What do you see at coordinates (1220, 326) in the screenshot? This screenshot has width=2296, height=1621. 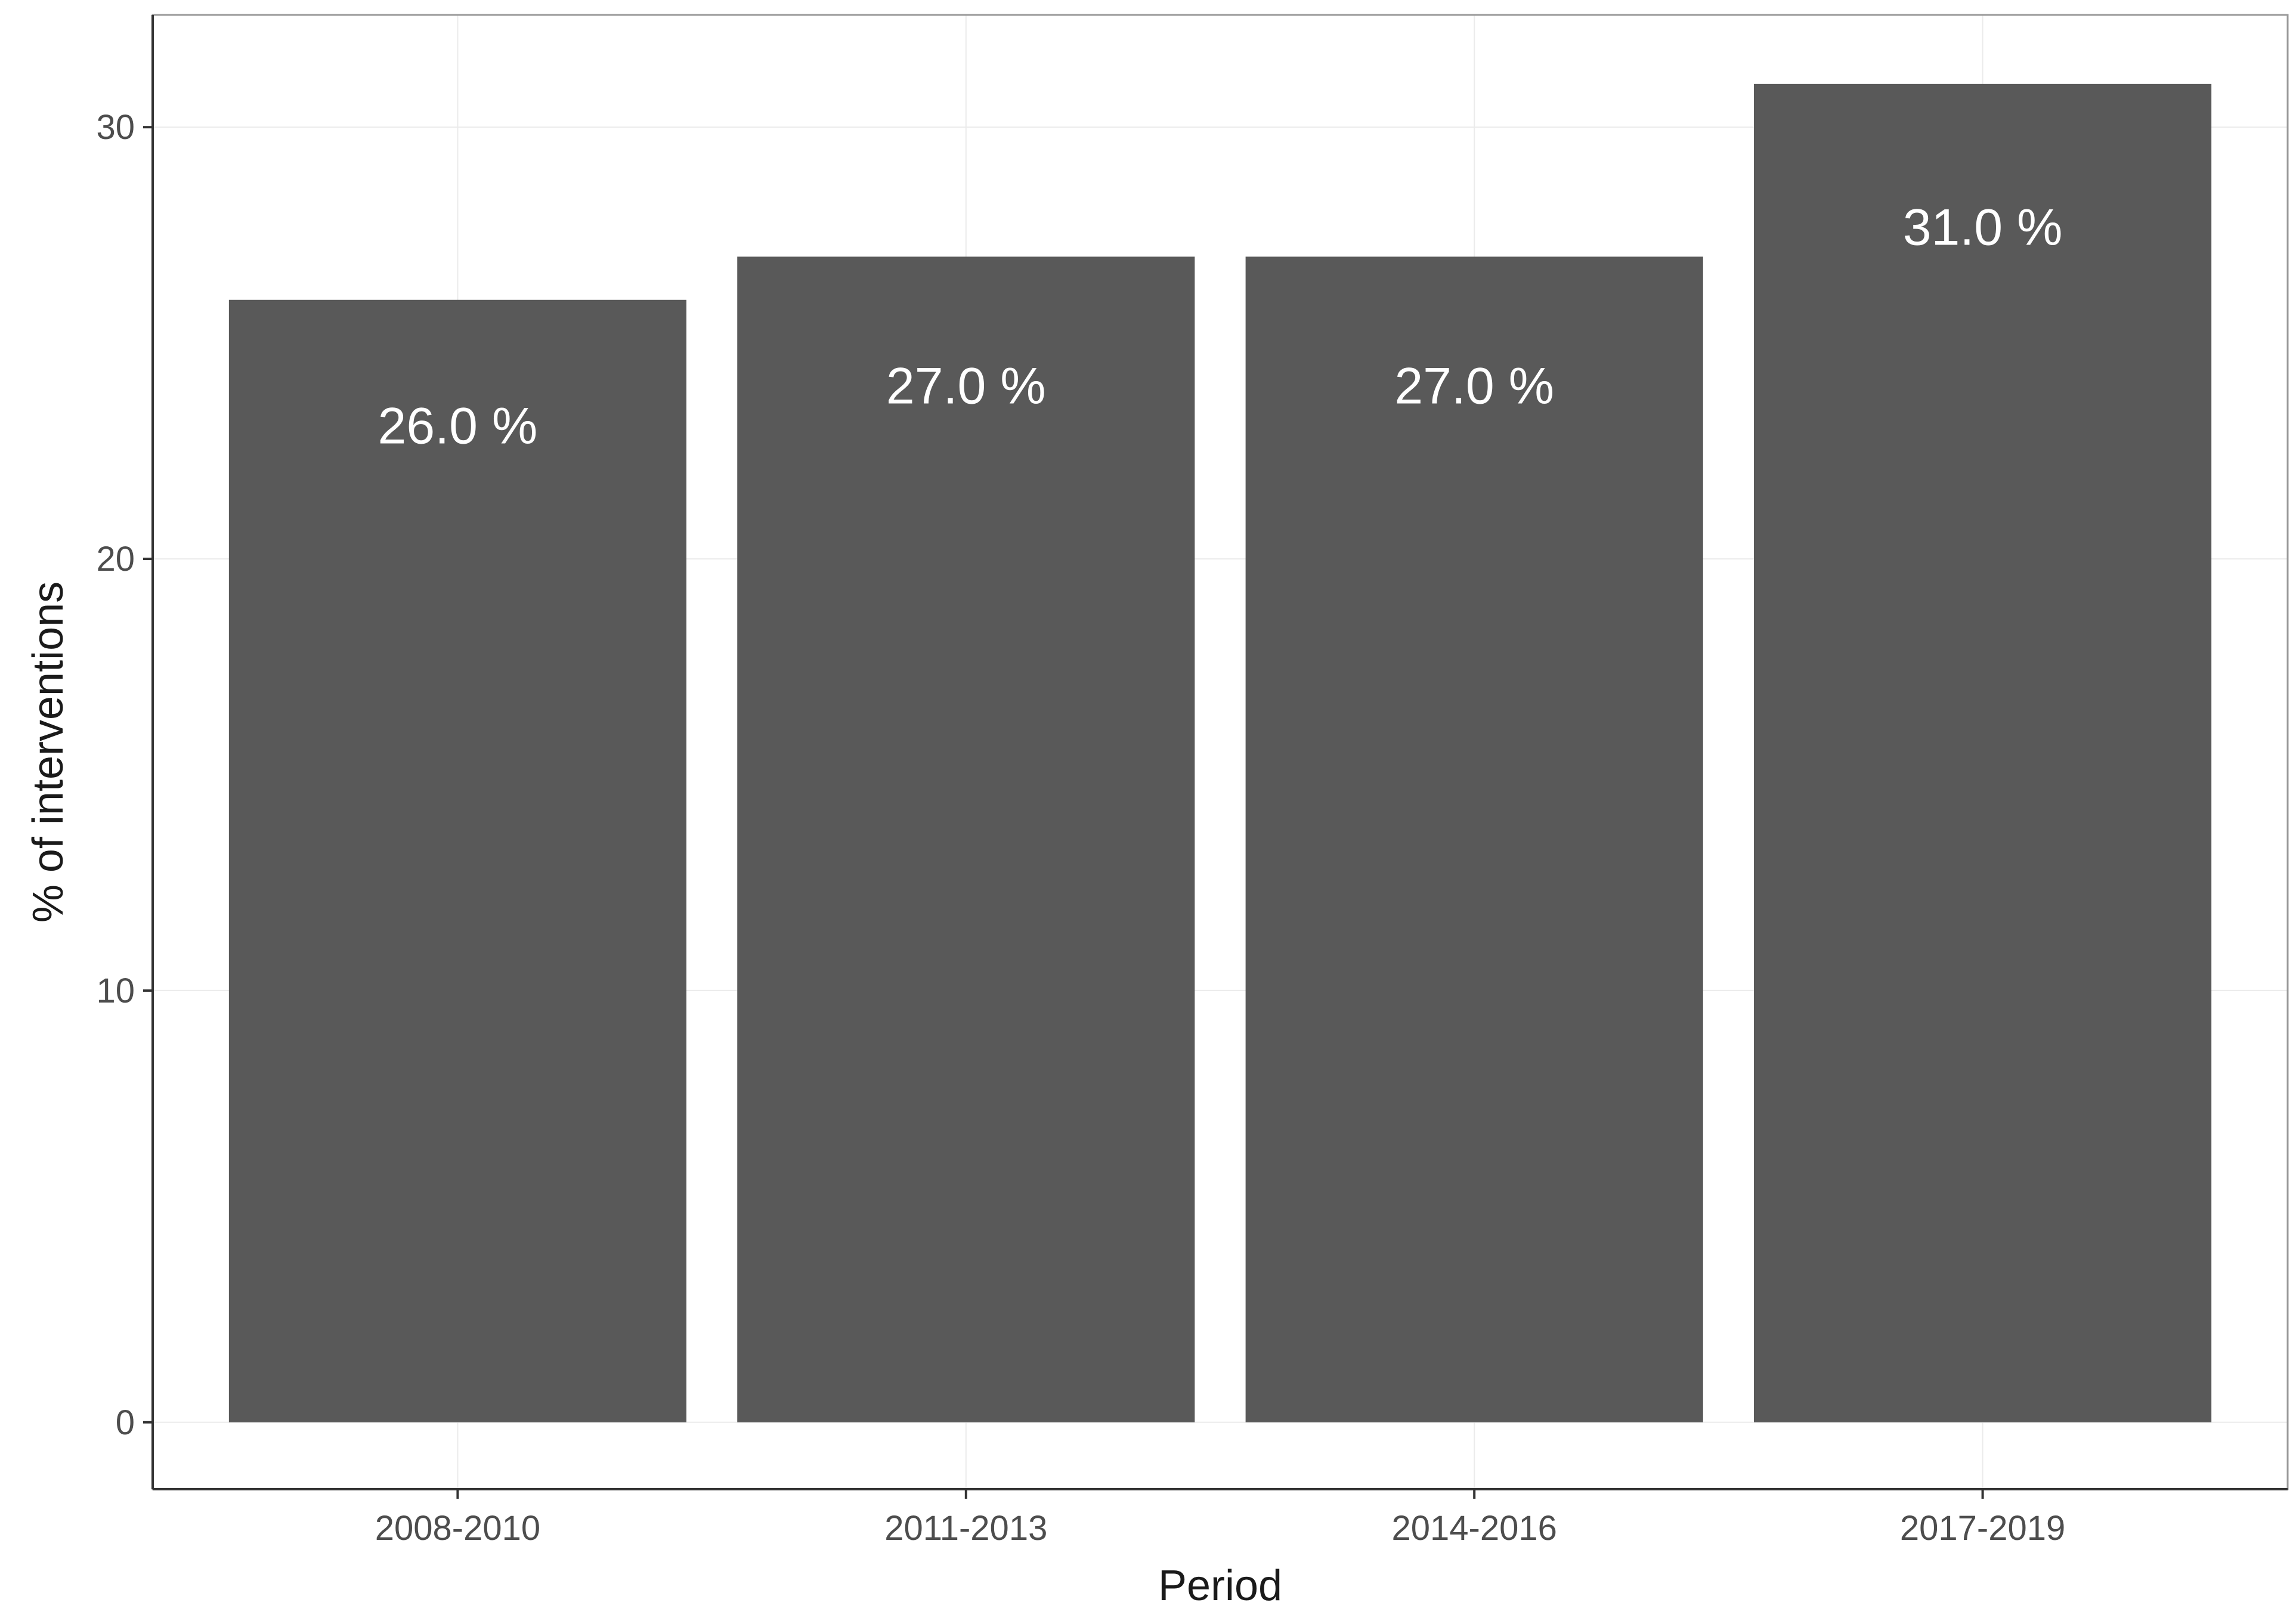 I see `bar-value-labels: 26.0 % 27.0 % 27.0 % 31.0 %` at bounding box center [1220, 326].